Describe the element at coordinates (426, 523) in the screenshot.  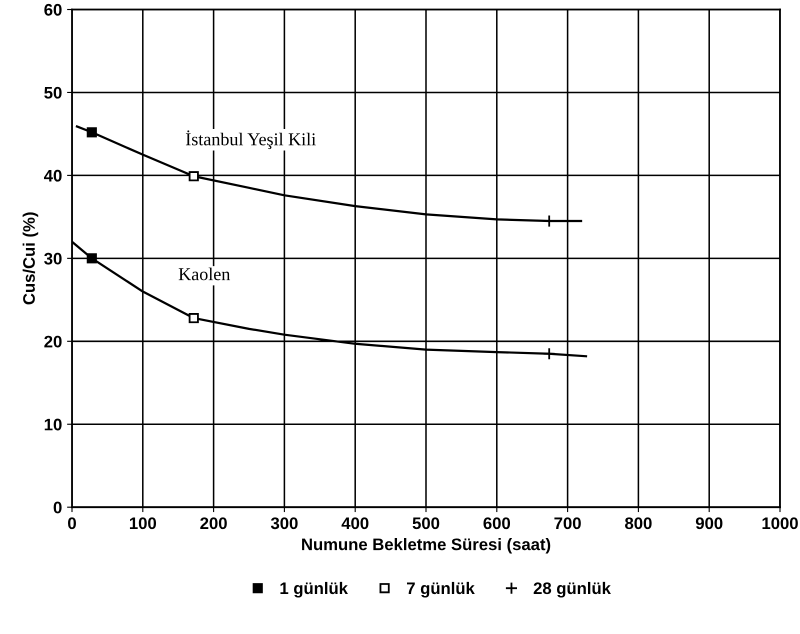
I see `x-tick-label: 500` at that location.